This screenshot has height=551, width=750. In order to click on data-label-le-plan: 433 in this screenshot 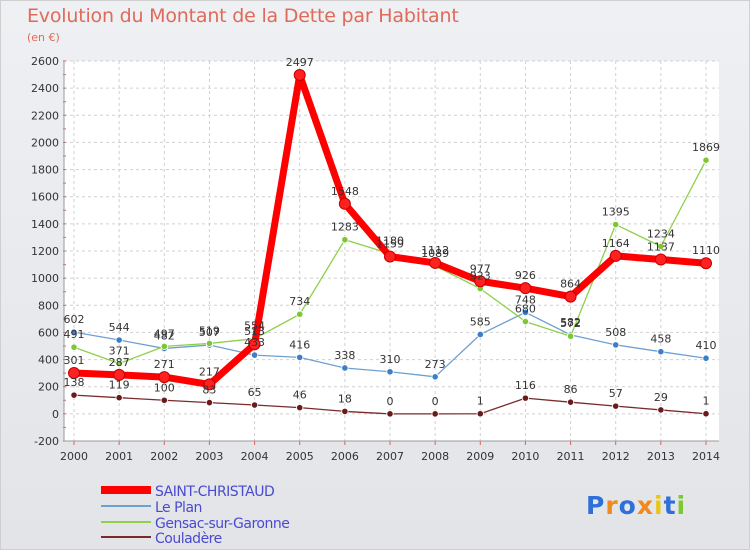, I will do `click(254, 342)`.